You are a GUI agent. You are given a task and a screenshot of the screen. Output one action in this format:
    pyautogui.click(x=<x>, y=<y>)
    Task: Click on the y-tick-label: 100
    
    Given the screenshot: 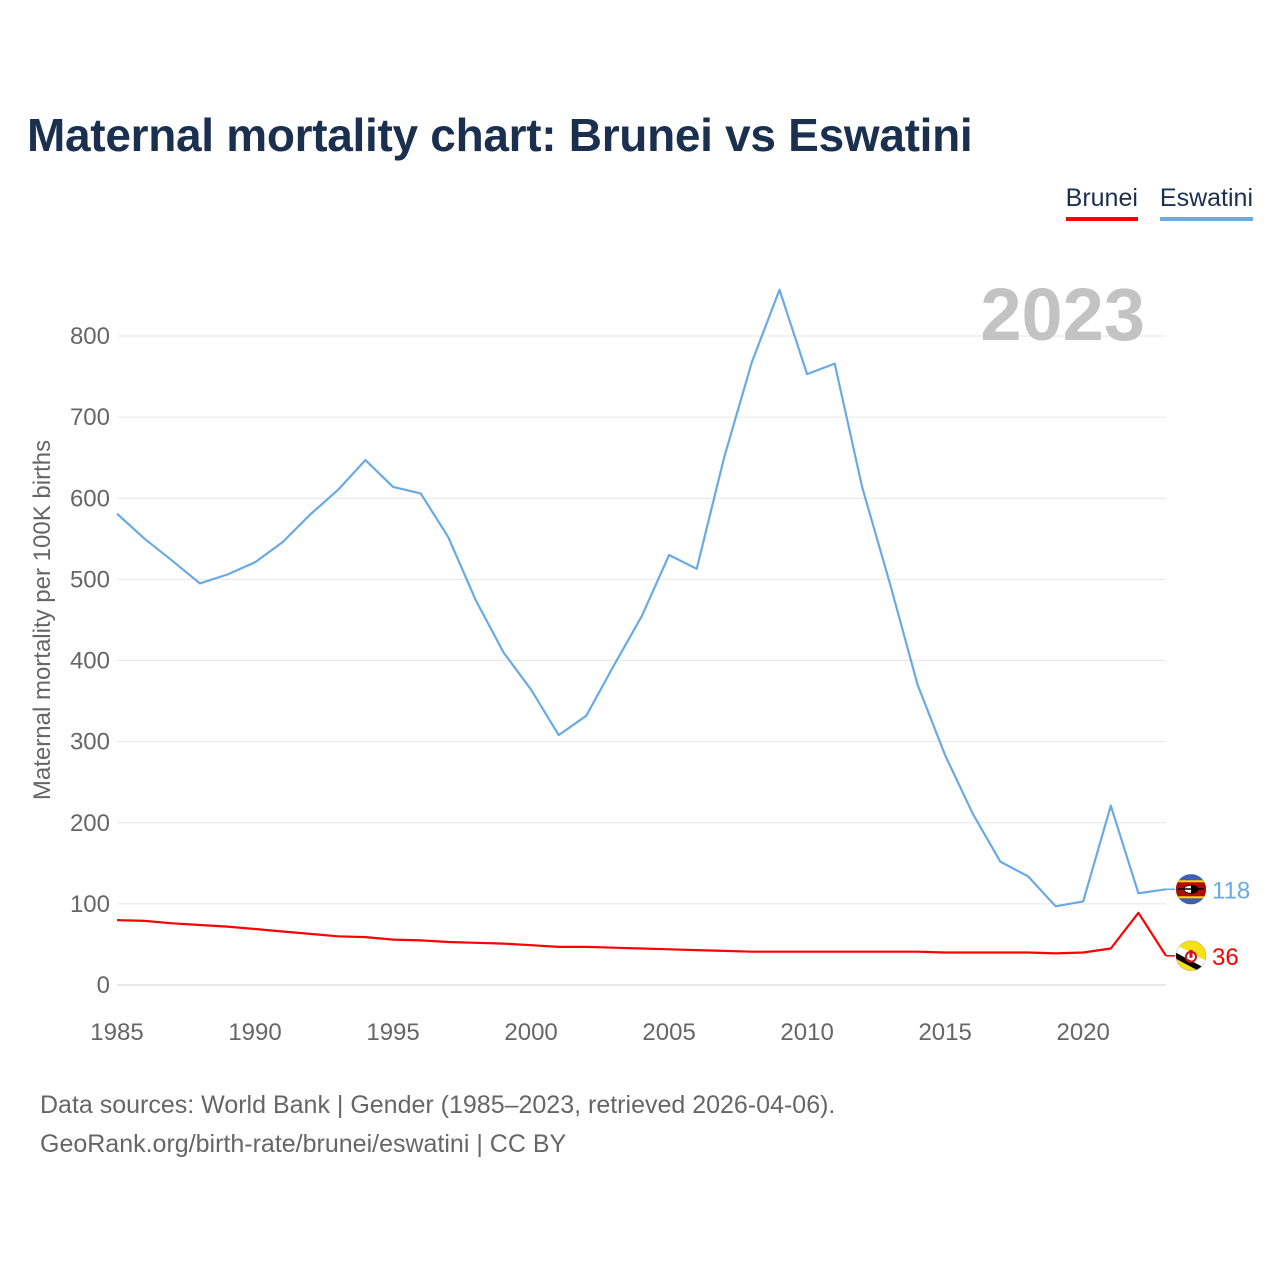 What is the action you would take?
    pyautogui.click(x=90, y=904)
    